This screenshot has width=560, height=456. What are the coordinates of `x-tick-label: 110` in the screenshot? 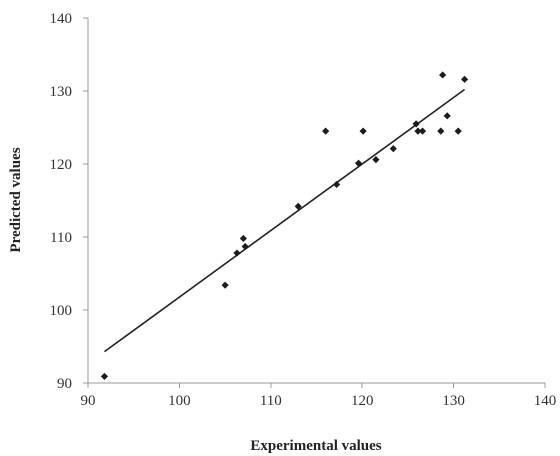 It's located at (271, 401).